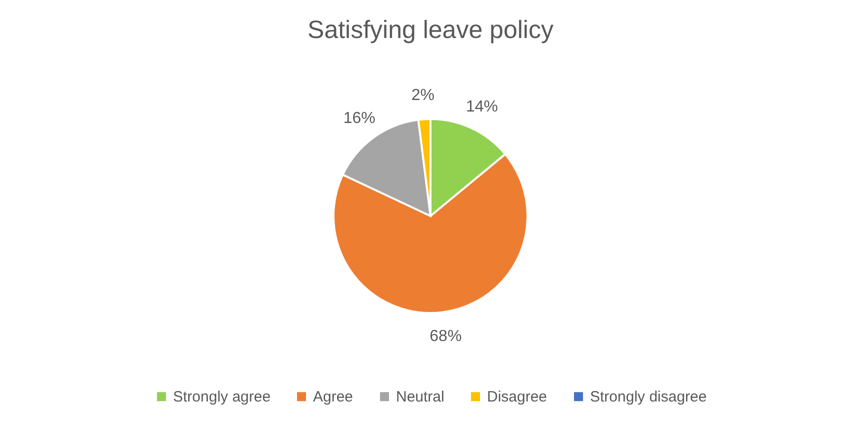 This screenshot has width=861, height=423. I want to click on data-label: 14%, so click(482, 107).